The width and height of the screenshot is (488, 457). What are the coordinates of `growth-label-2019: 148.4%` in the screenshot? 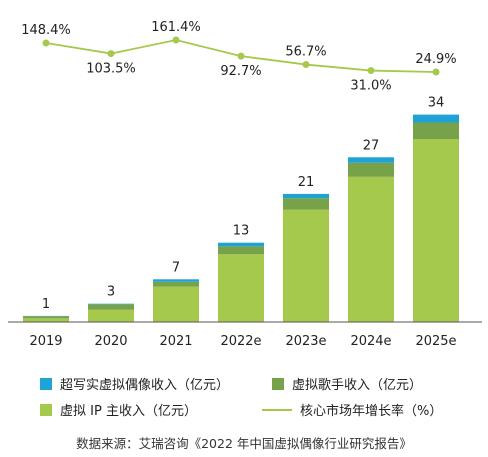 It's located at (46, 30).